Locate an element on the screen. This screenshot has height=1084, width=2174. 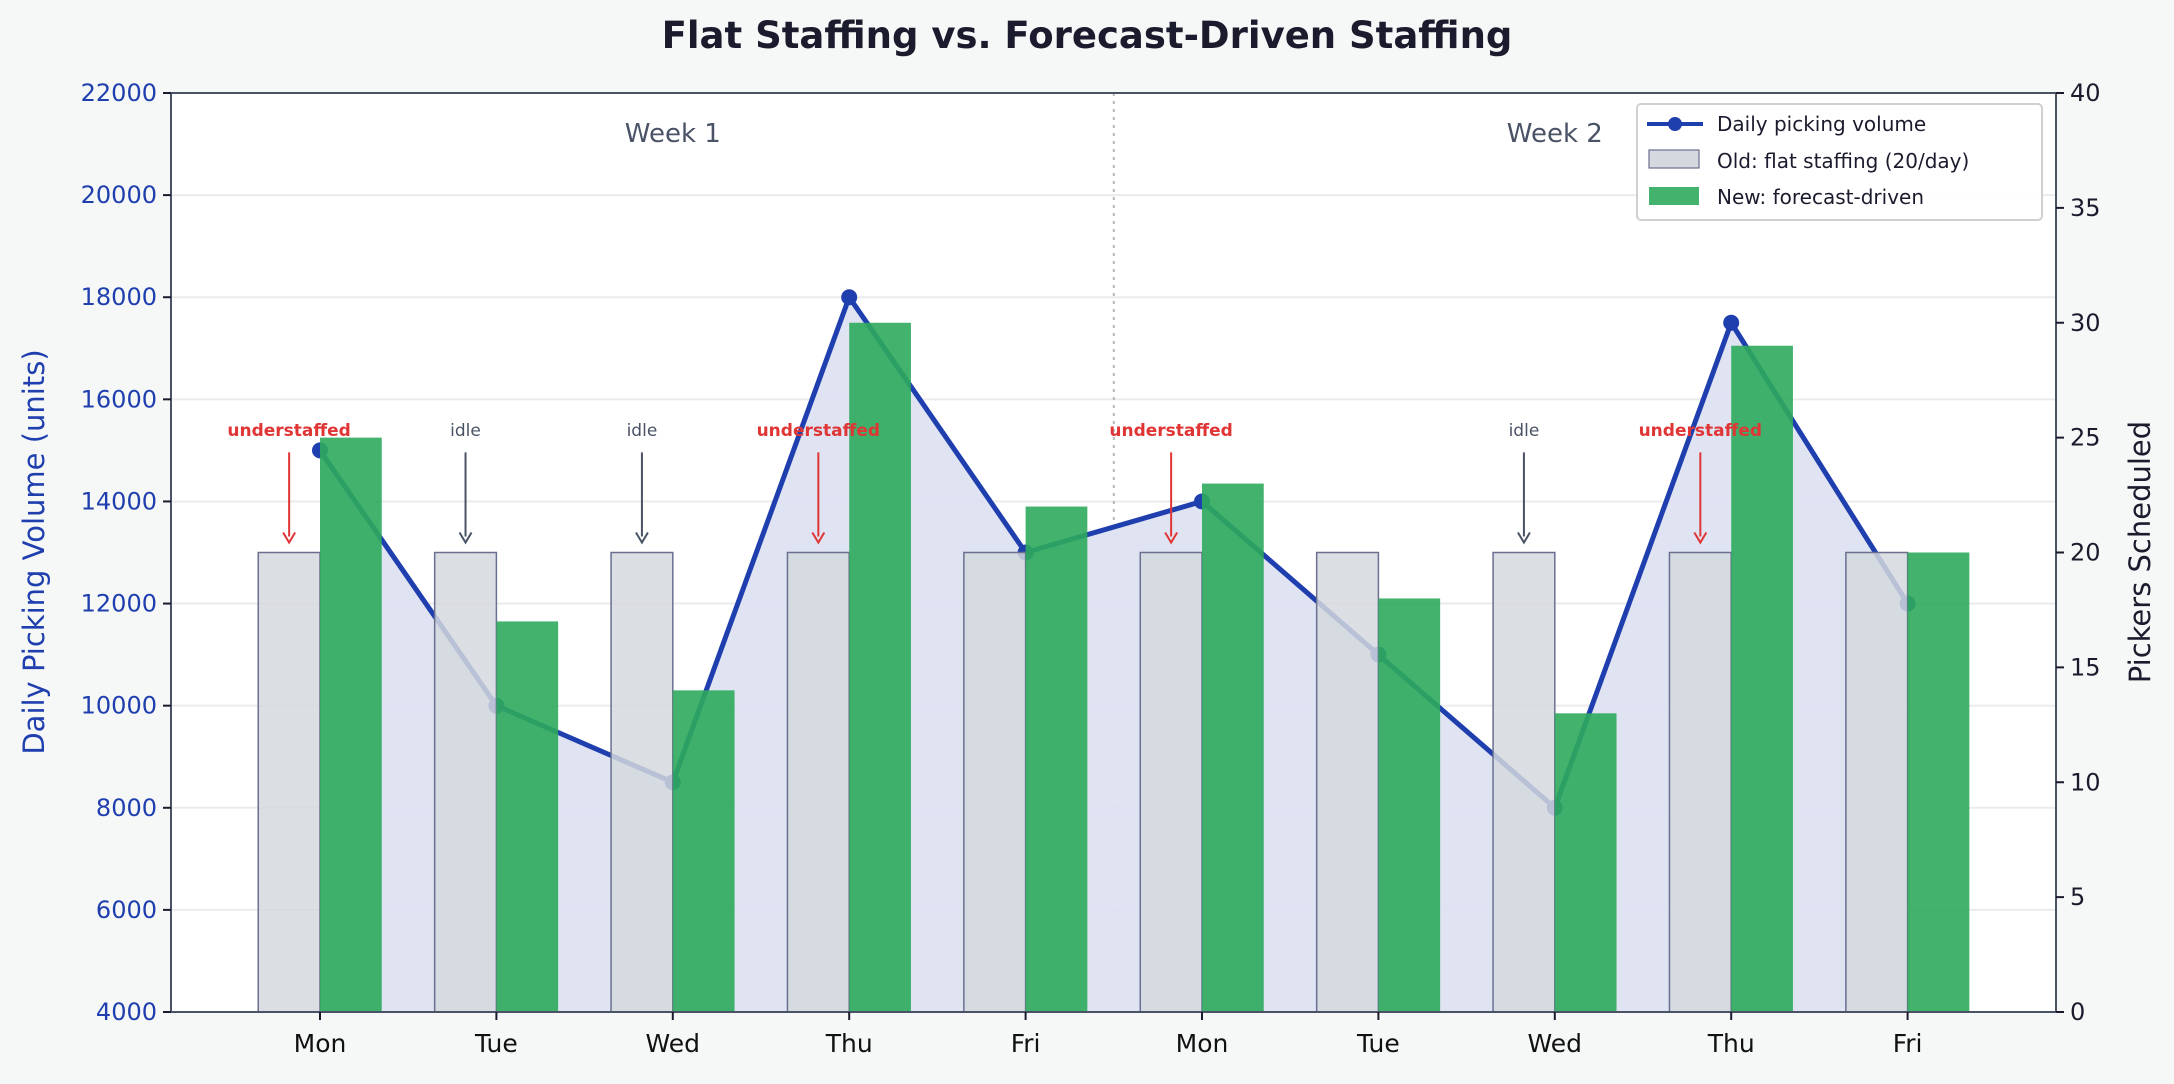
week-label: Week 2 is located at coordinates (1555, 134).